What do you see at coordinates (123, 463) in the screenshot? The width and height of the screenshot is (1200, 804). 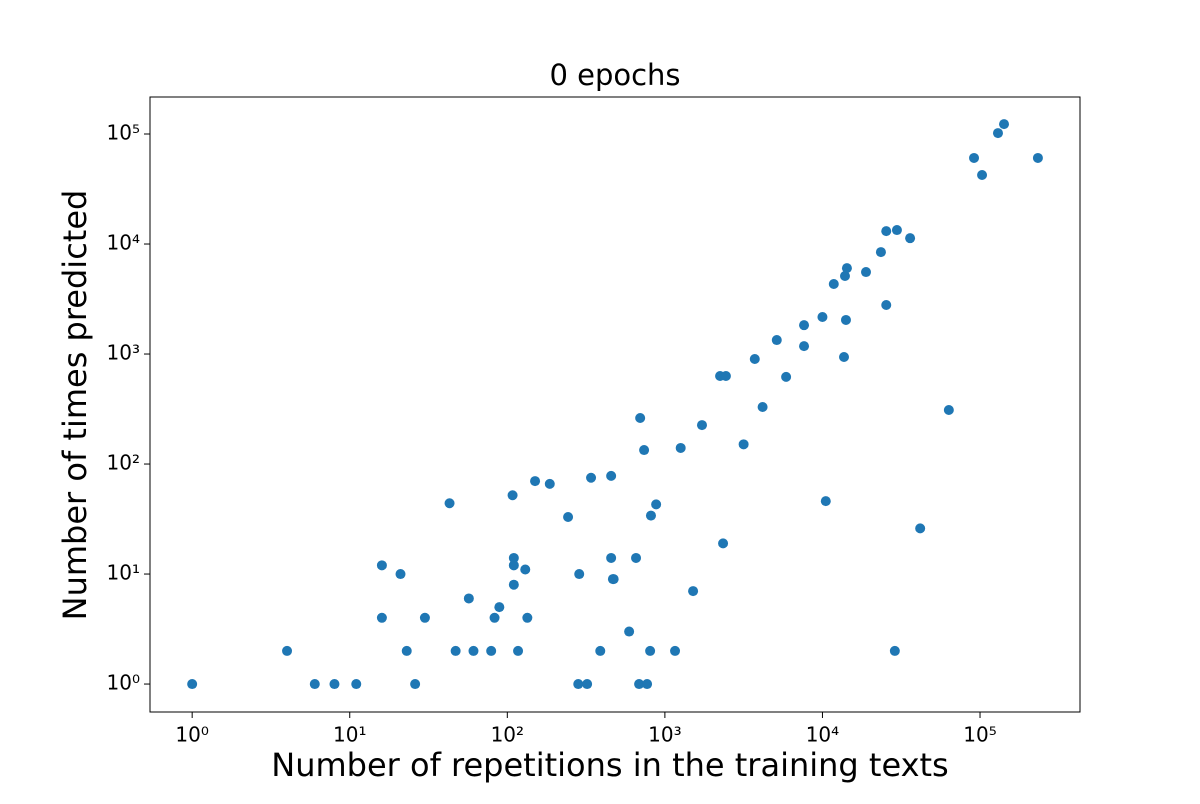 I see `y-tick-label: 10²` at bounding box center [123, 463].